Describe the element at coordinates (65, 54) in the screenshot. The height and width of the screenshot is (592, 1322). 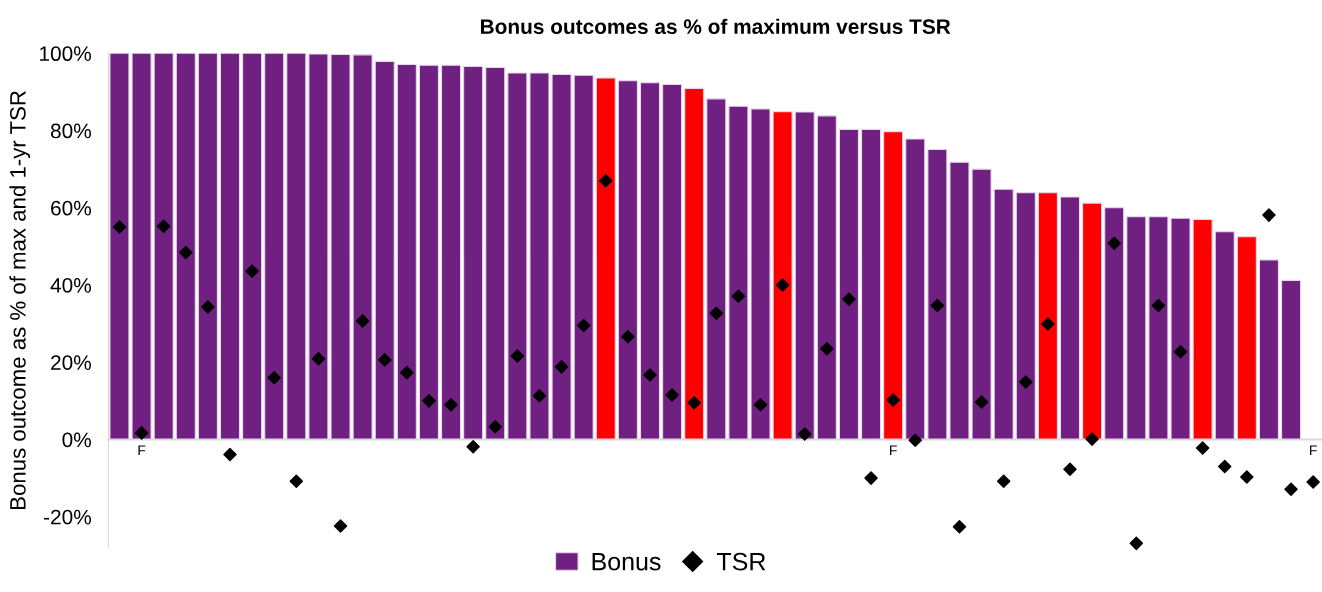
I see `y-tick-label: 100%` at that location.